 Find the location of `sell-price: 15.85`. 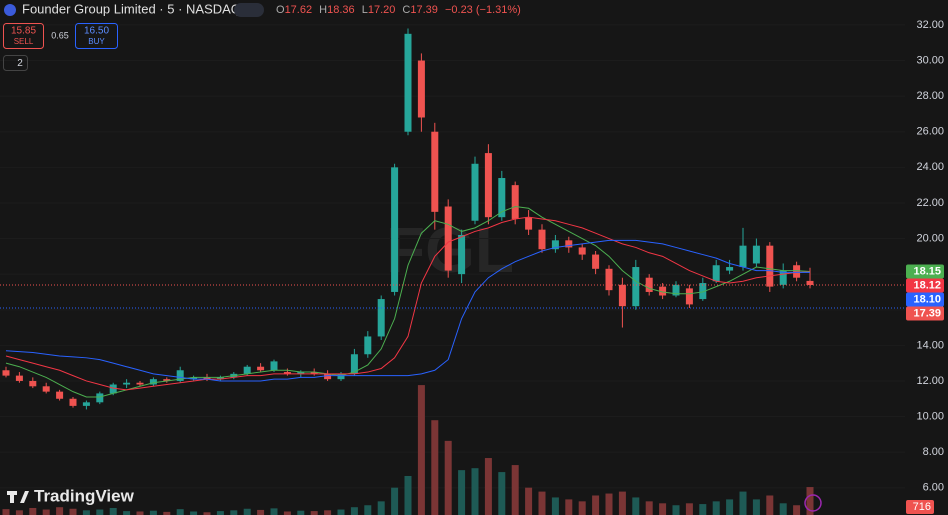

sell-price: 15.85 is located at coordinates (23, 31).